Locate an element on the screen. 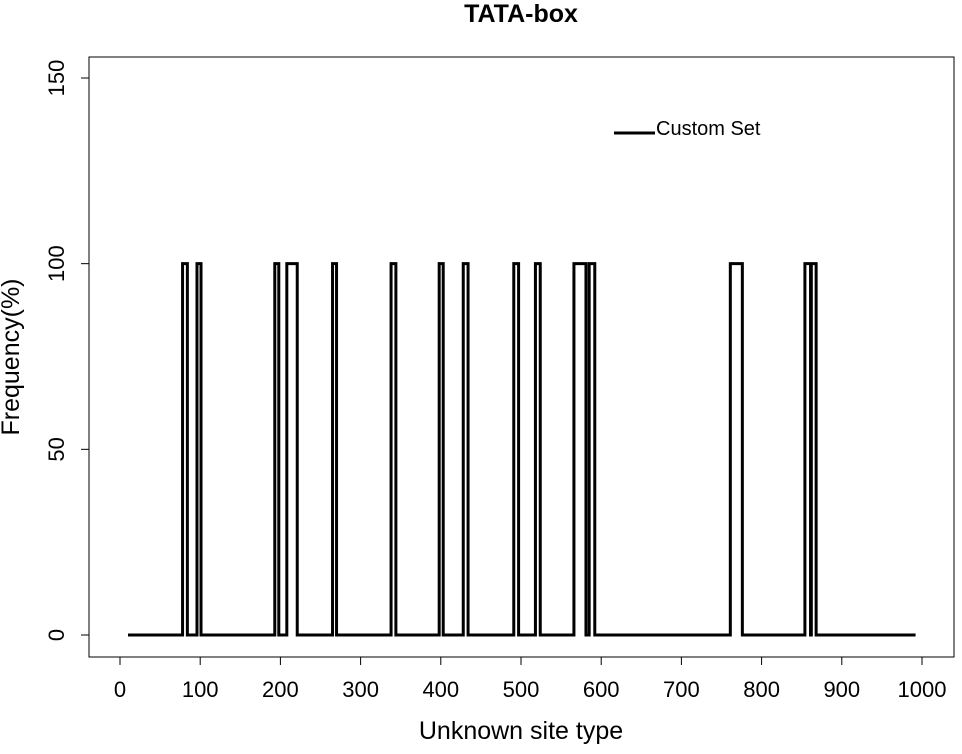  legend: Custom Set is located at coordinates (687, 129).